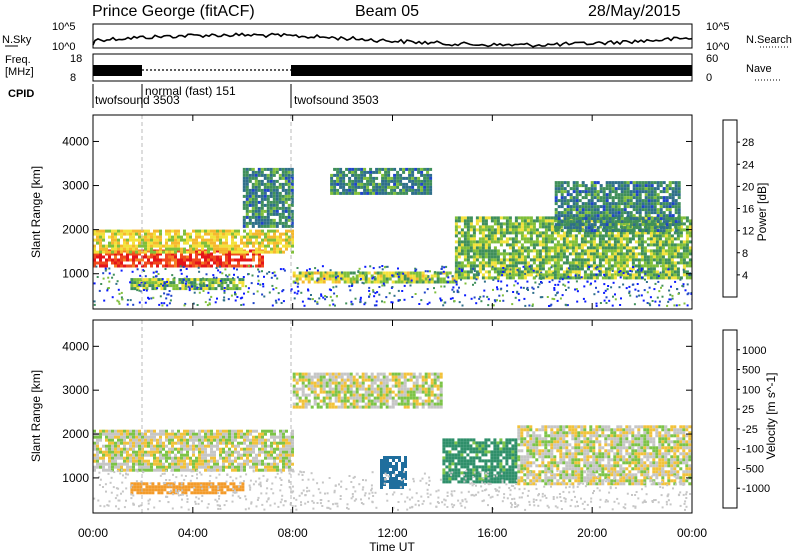  What do you see at coordinates (748, 410) in the screenshot?
I see `velocity-colorbar-tick-3: 25` at bounding box center [748, 410].